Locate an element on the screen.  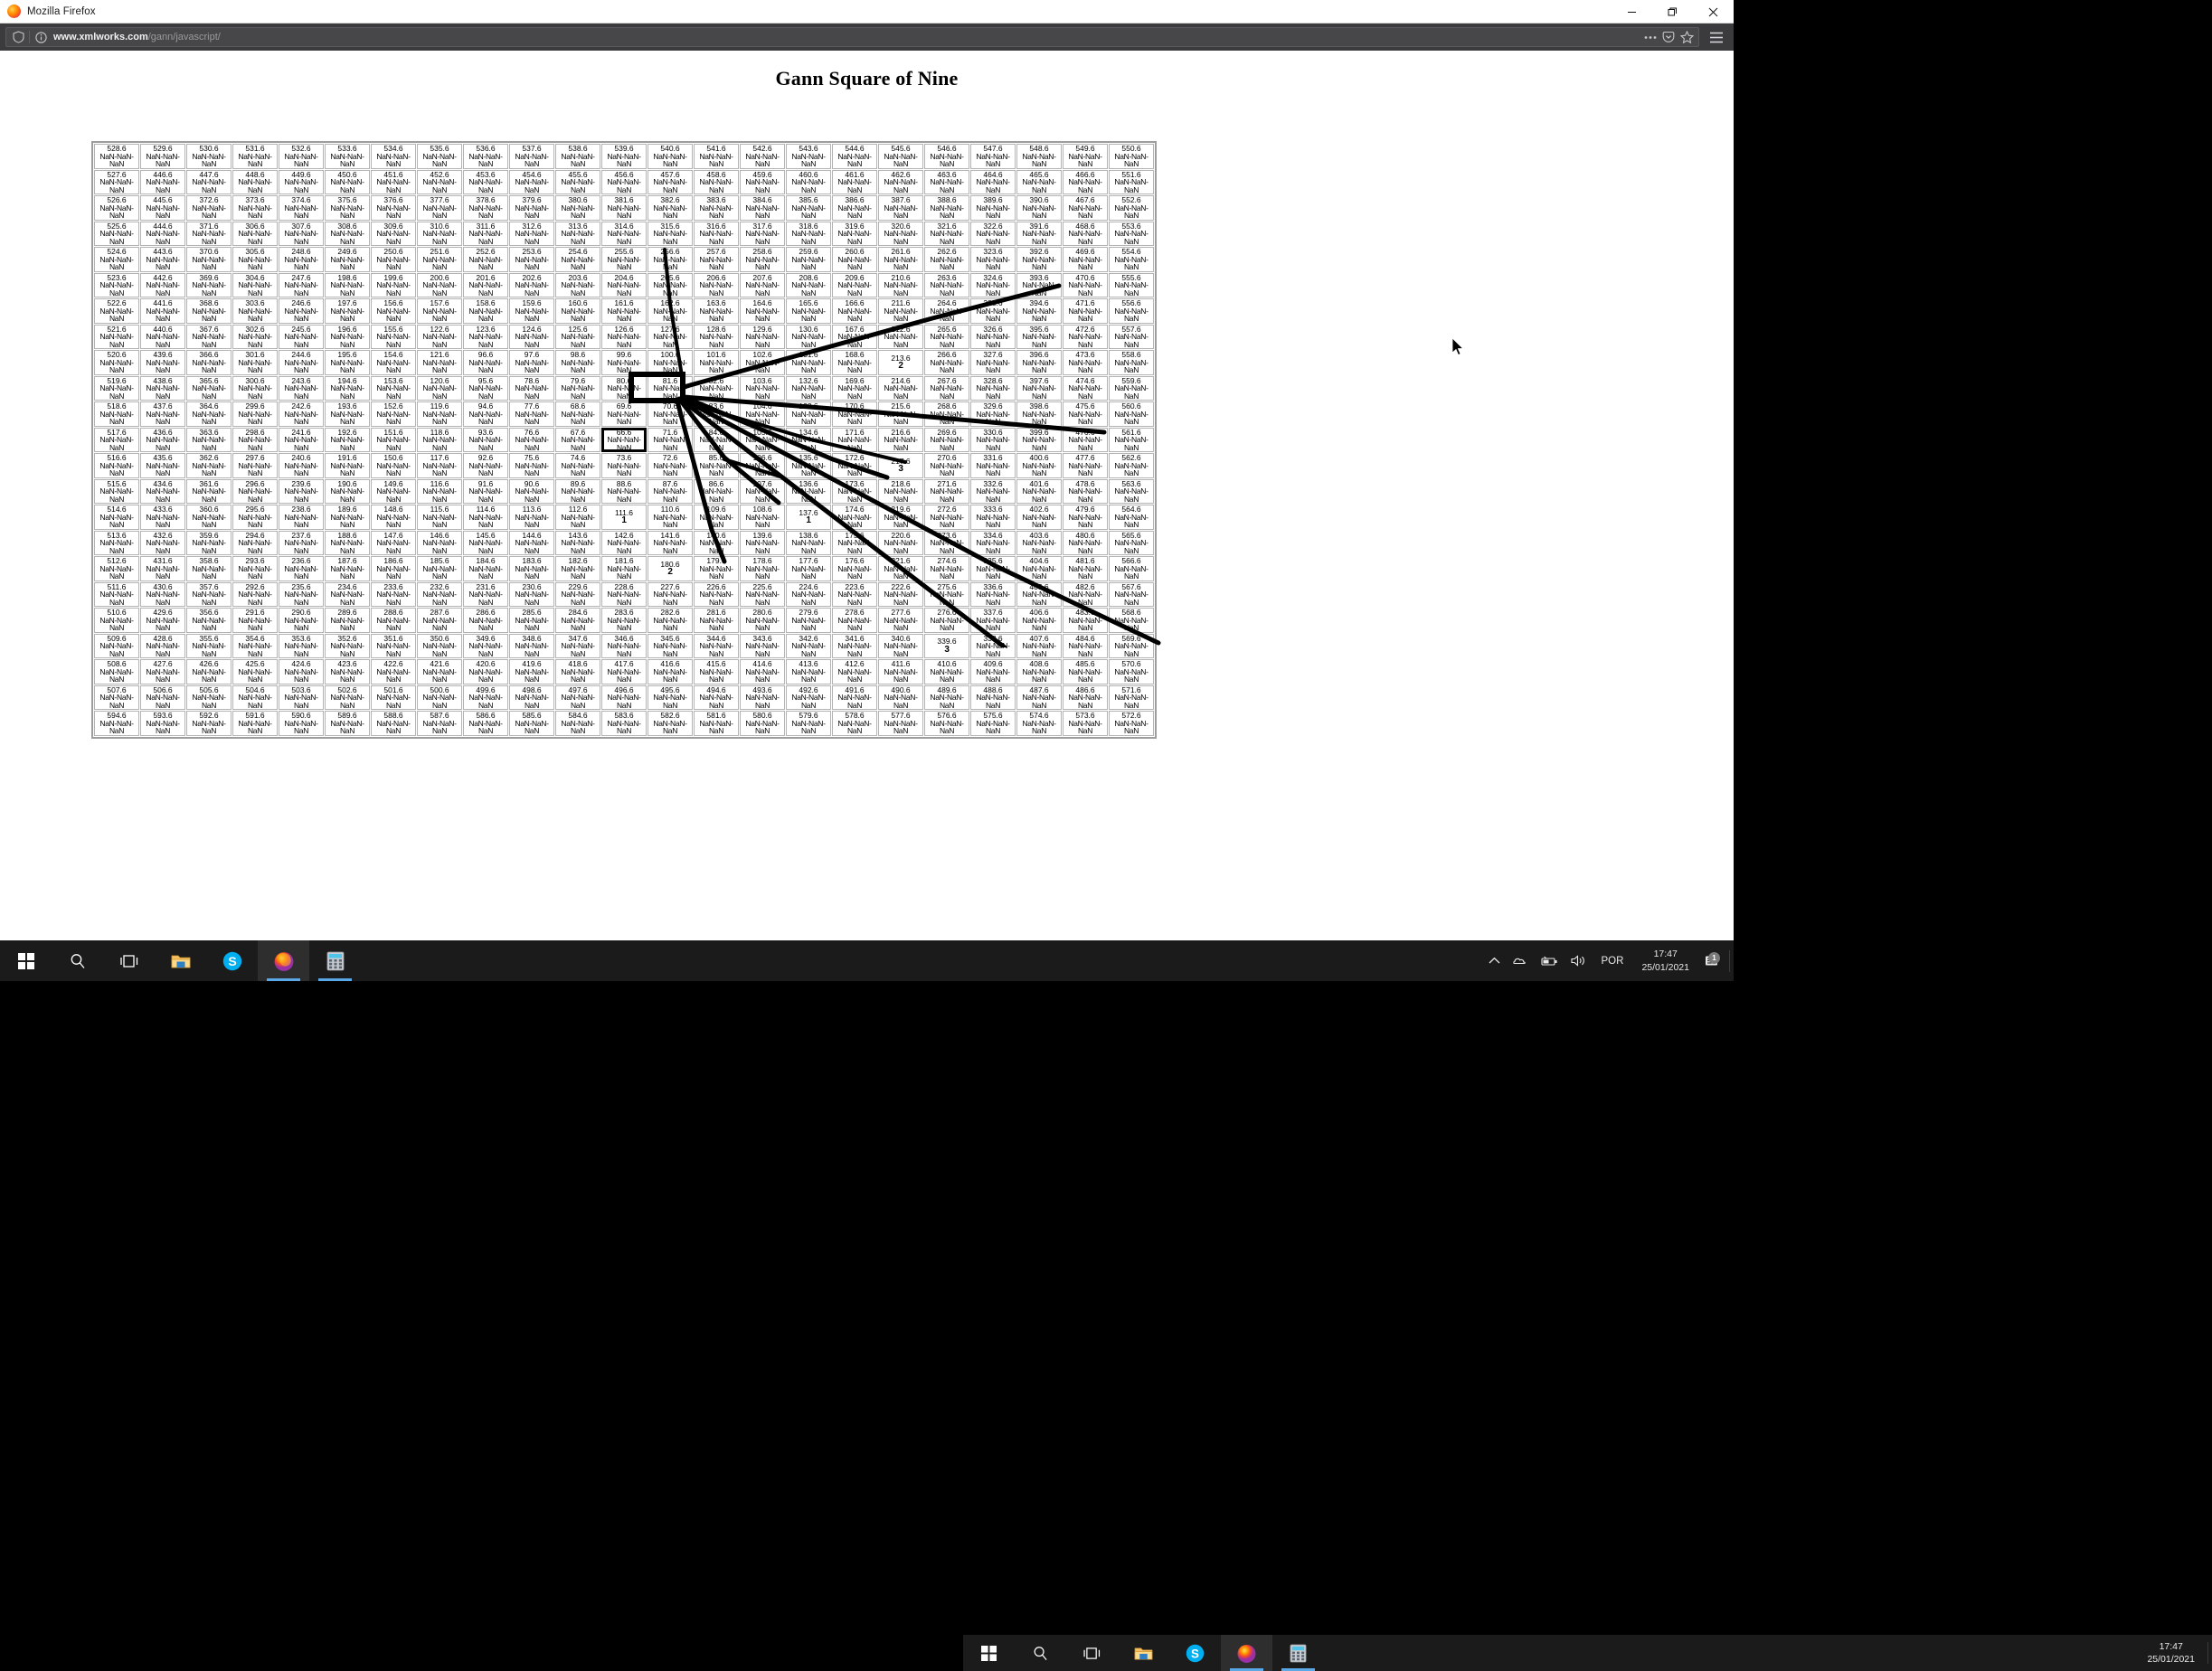
gann-cell: 442.6 NaN-NaN-NaN is located at coordinates (163, 284).